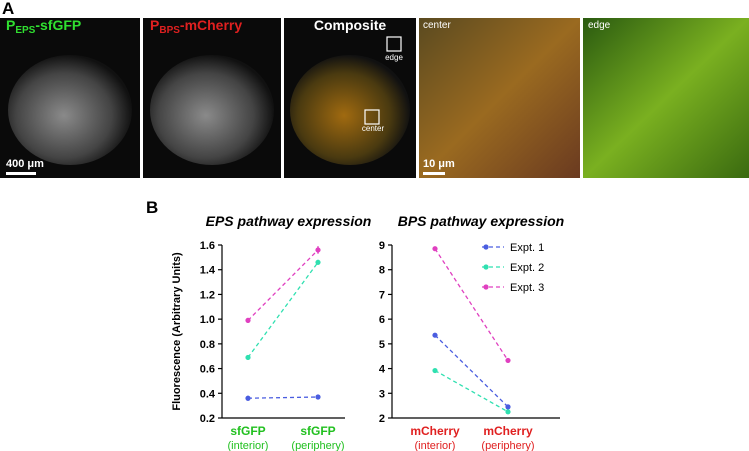 This screenshot has width=749, height=451. What do you see at coordinates (527, 288) in the screenshot?
I see `legend-label: Expt. 3` at bounding box center [527, 288].